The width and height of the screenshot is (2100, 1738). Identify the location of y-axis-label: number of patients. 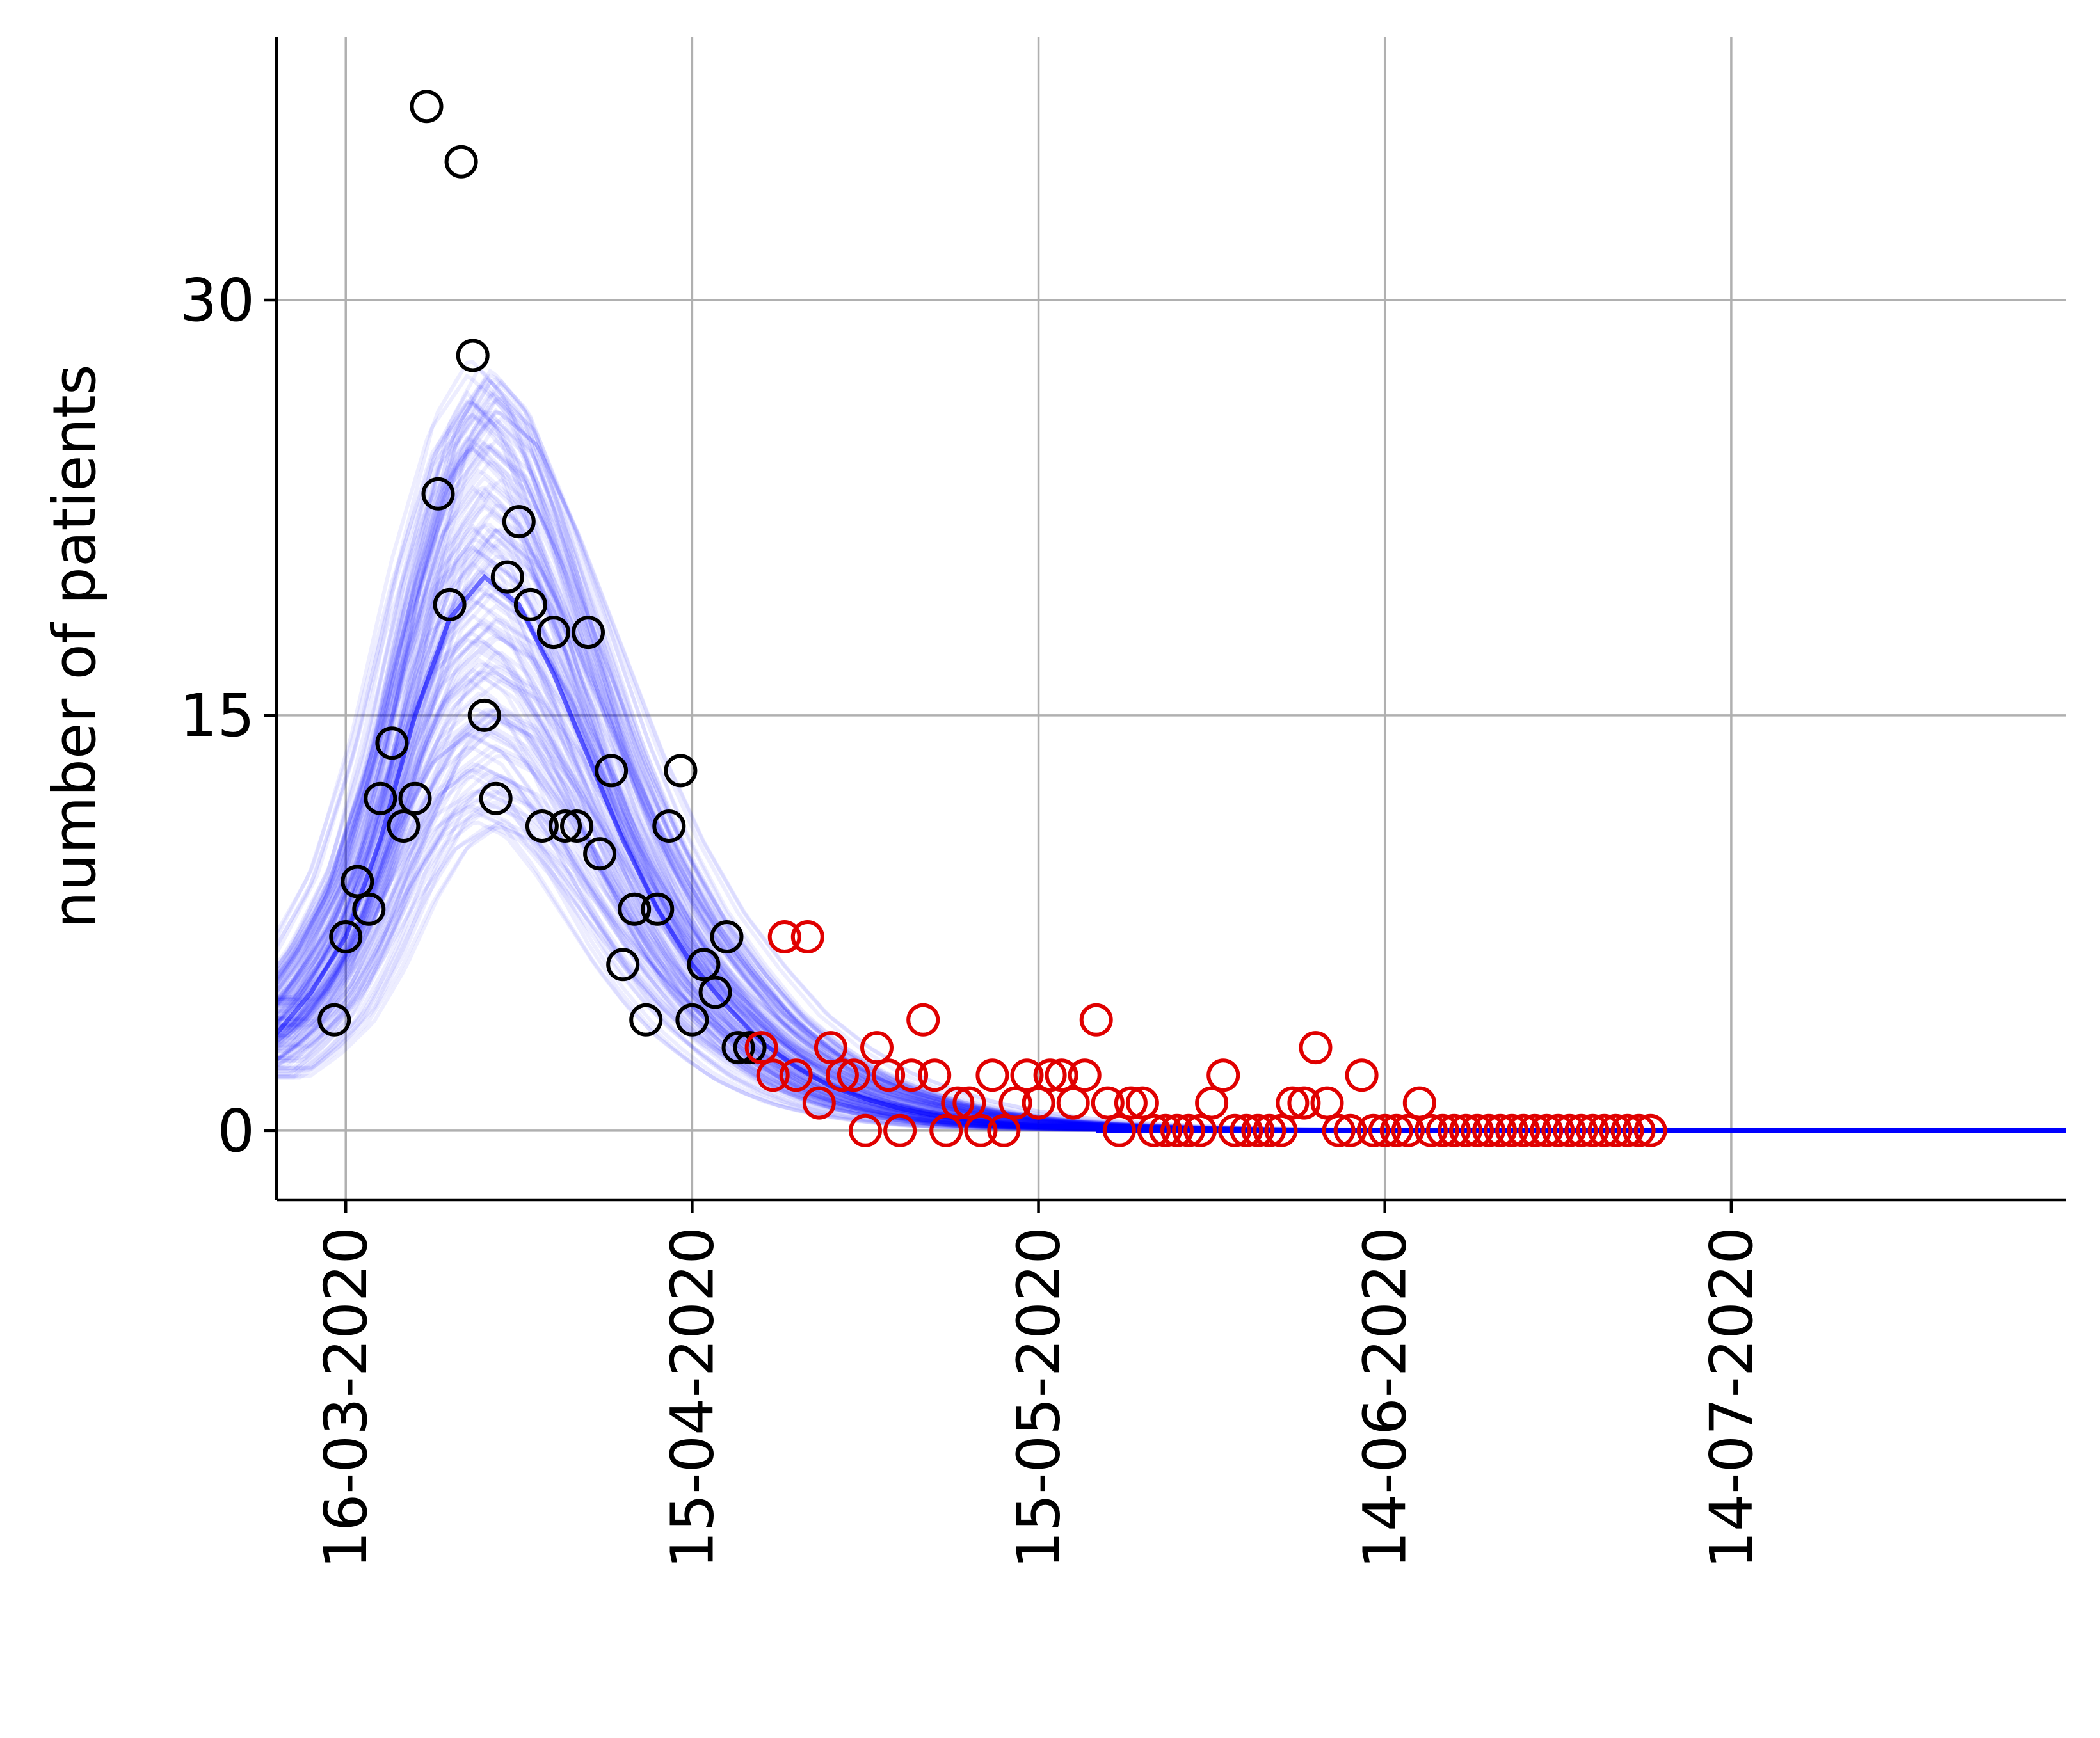
(74, 646).